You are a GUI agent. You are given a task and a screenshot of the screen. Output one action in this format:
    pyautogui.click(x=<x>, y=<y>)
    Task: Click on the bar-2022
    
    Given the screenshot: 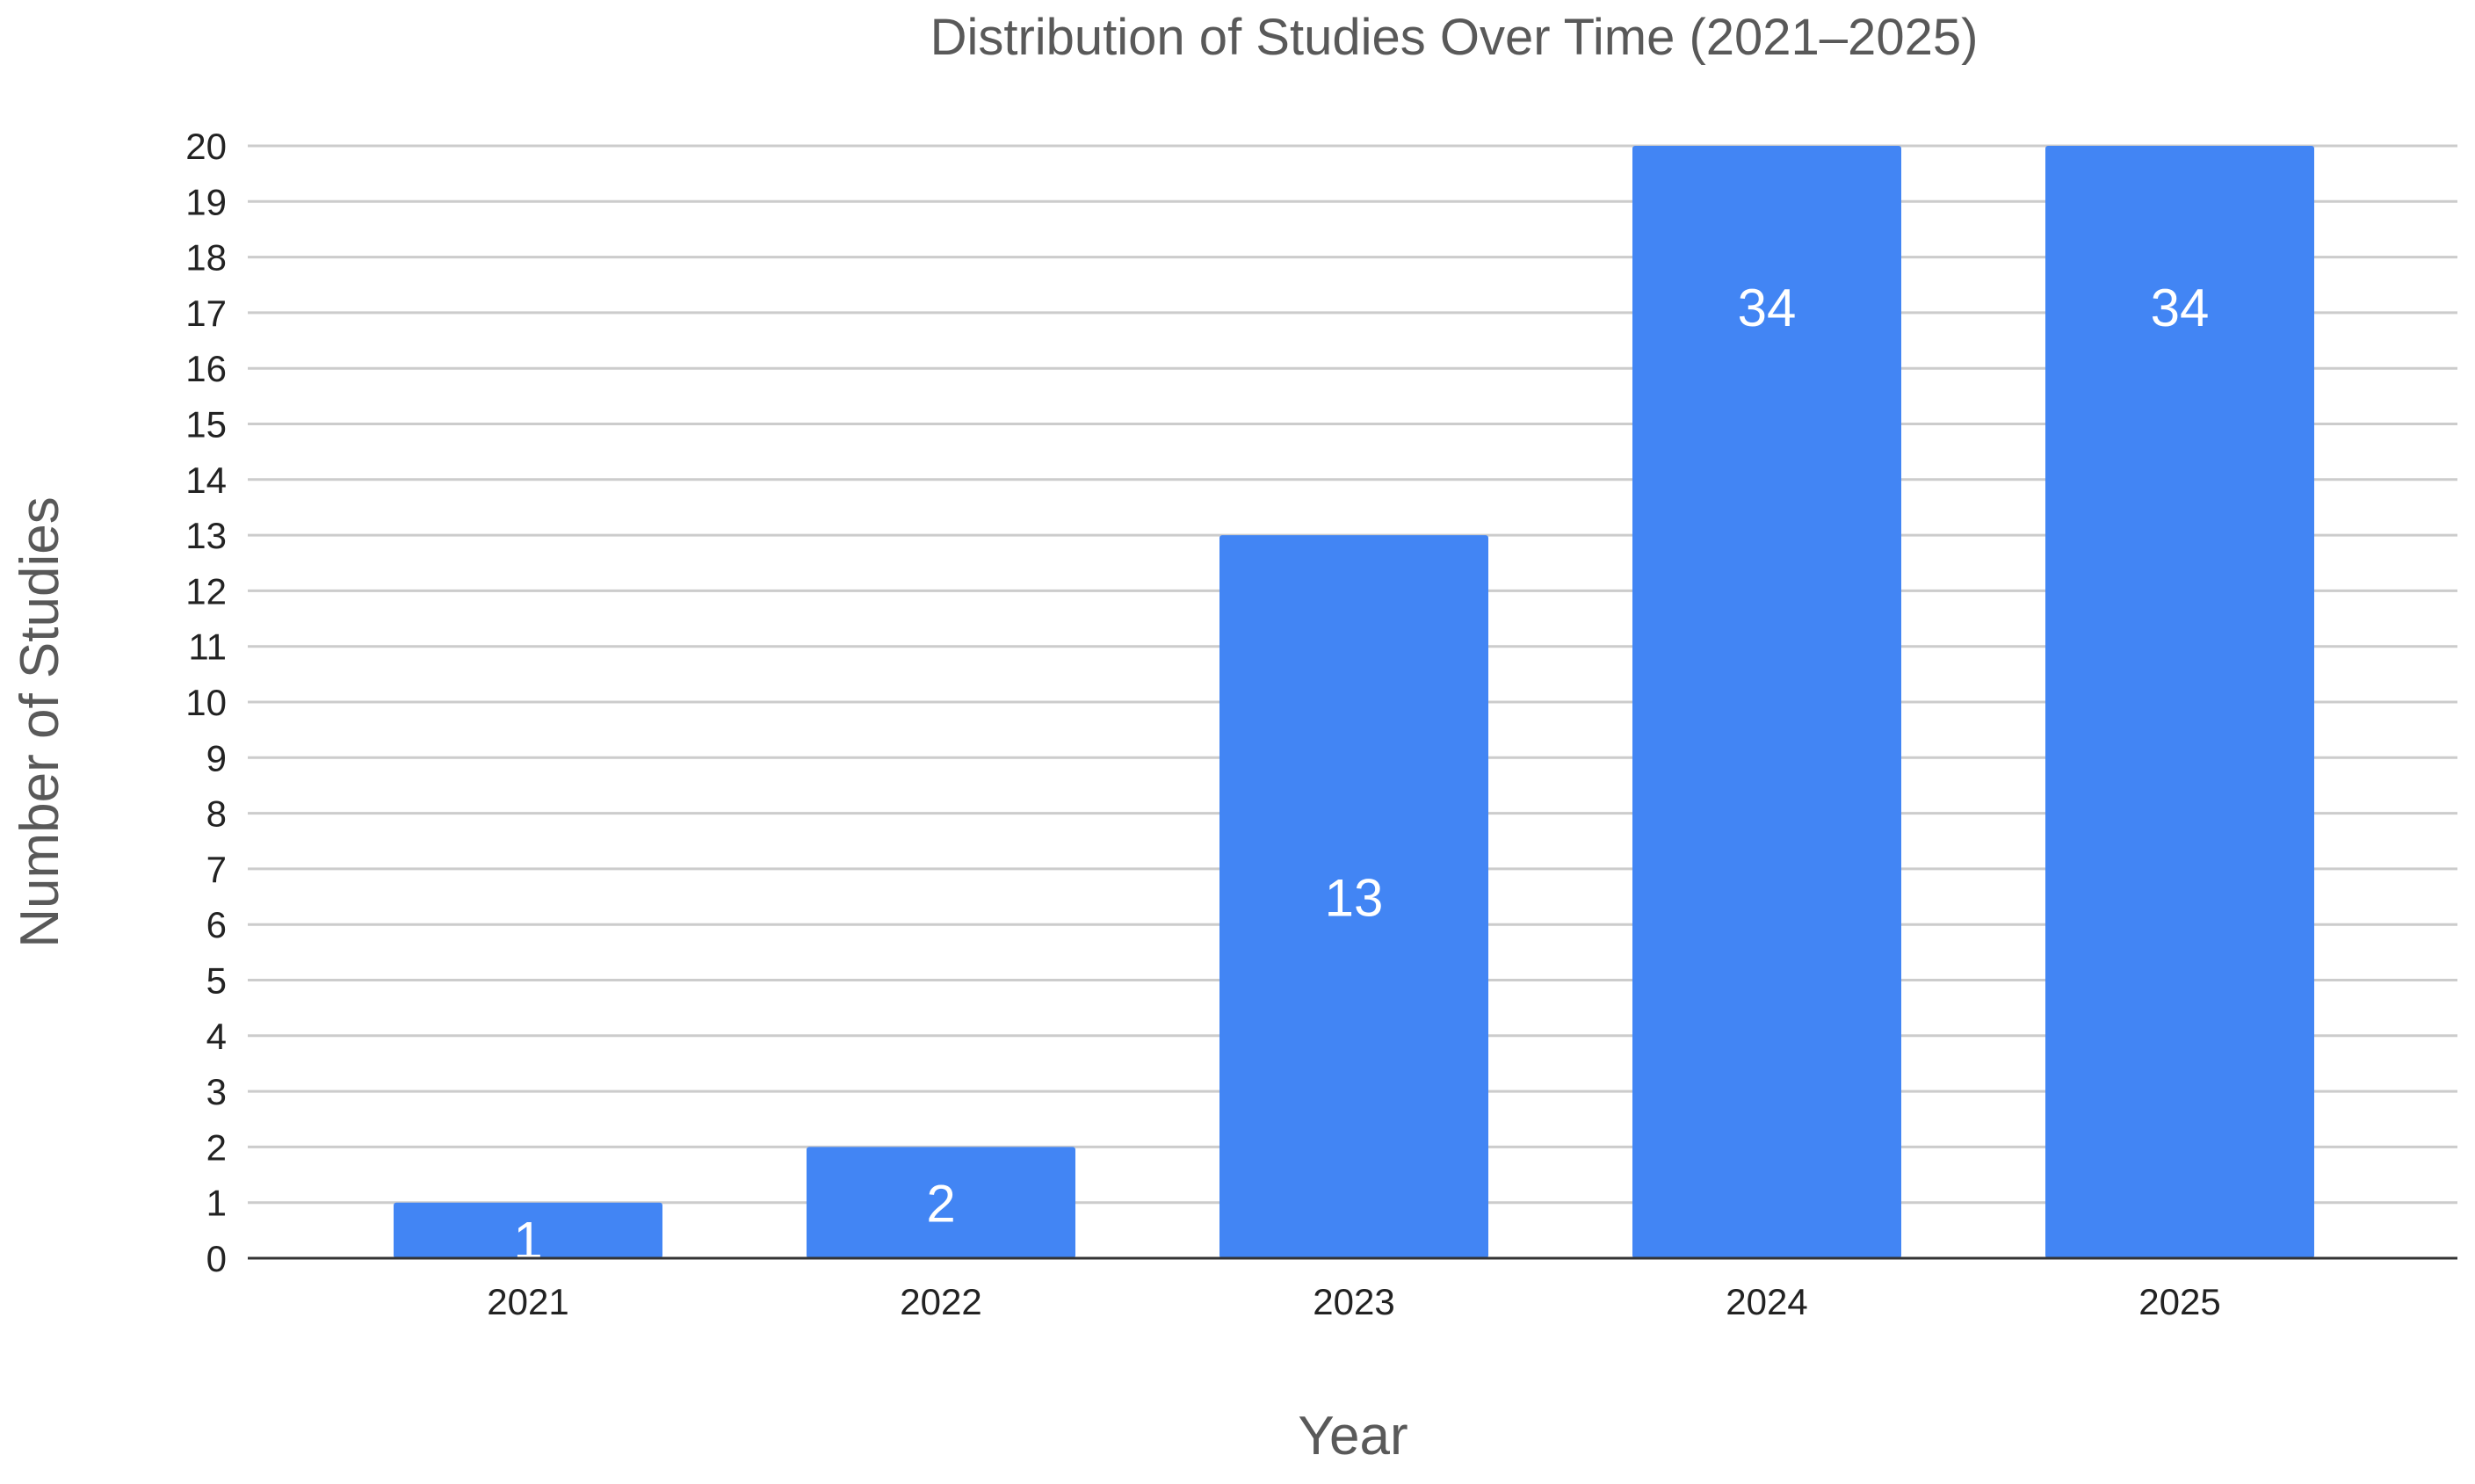 What is the action you would take?
    pyautogui.click(x=941, y=1202)
    